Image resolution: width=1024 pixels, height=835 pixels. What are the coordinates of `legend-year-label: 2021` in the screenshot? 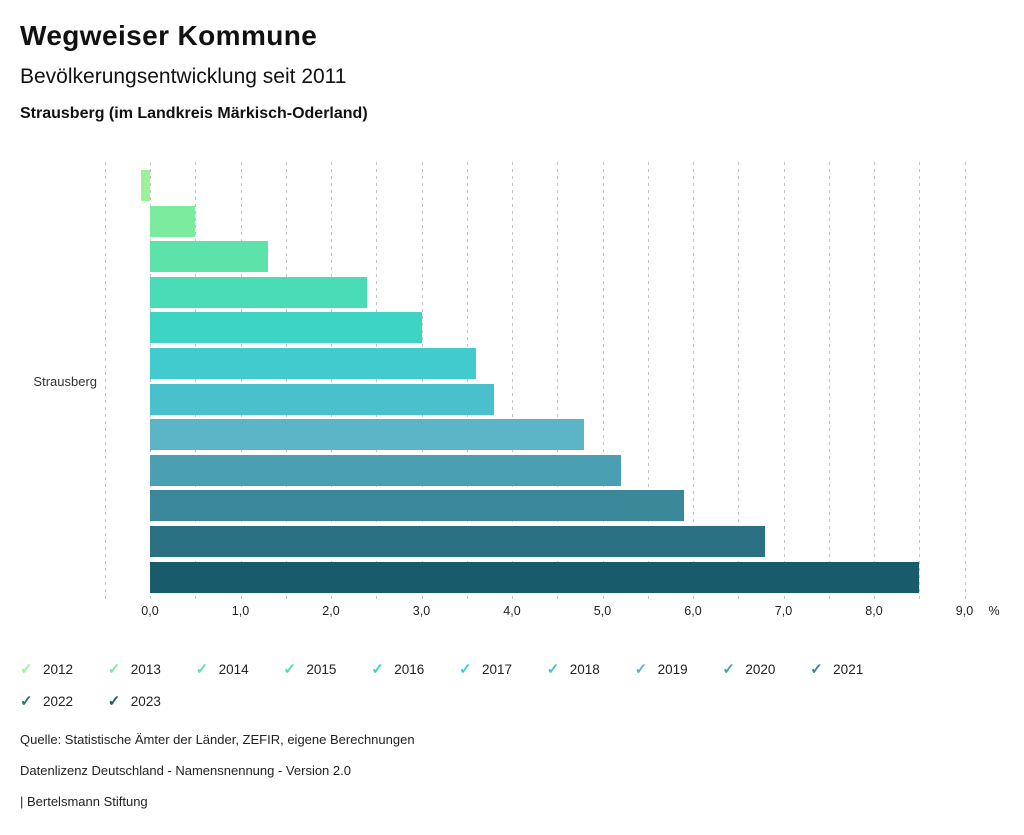 It's located at (848, 669).